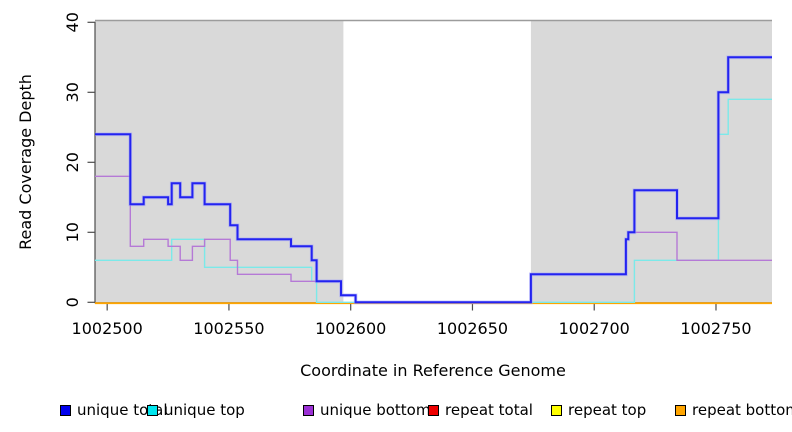  Describe the element at coordinates (72, 302) in the screenshot. I see `y-tick-label: 0` at that location.